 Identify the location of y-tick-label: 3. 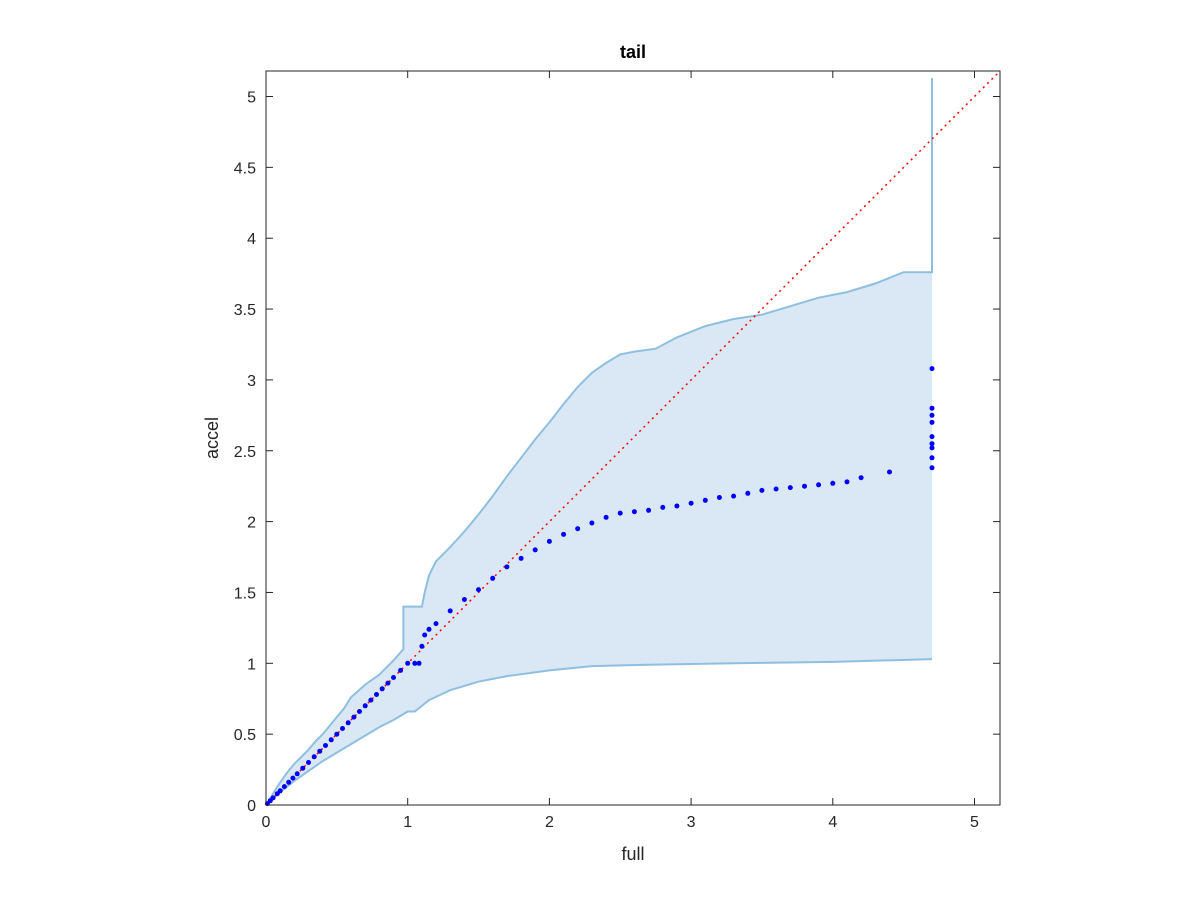
(251, 381).